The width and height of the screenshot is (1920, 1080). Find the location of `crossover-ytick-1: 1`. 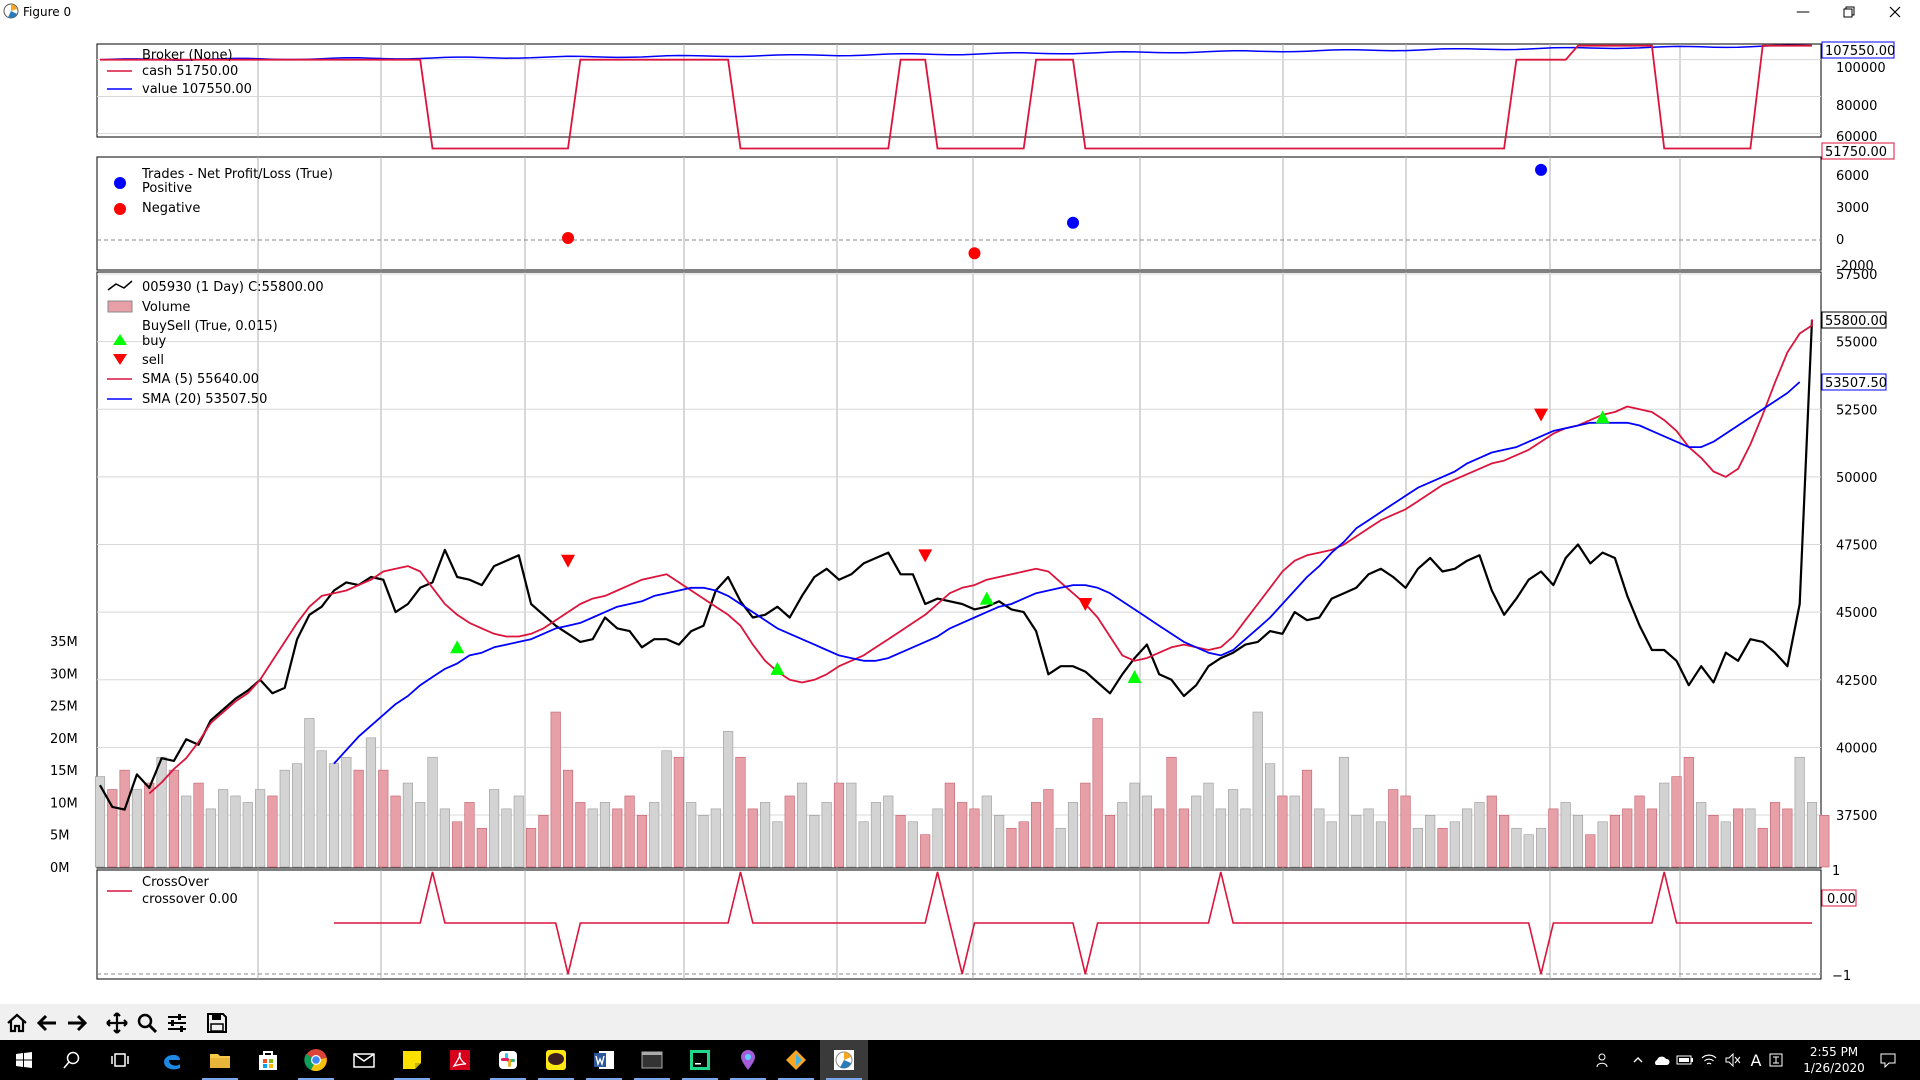

crossover-ytick-1: 1 is located at coordinates (1836, 871).